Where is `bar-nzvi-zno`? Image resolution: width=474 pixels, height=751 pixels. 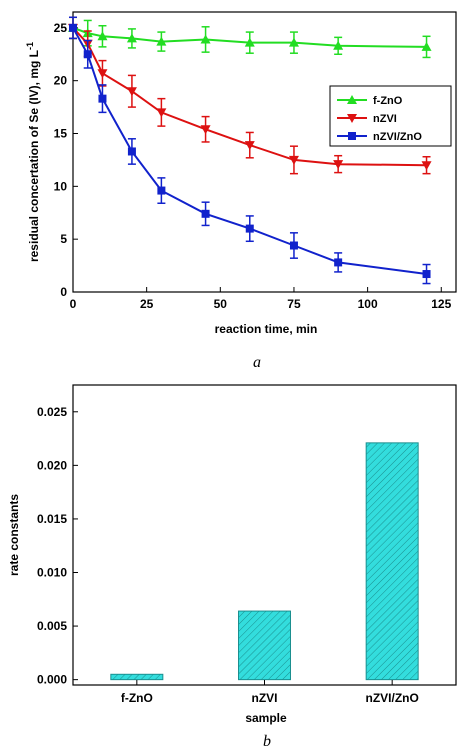 bar-nzvi-zno is located at coordinates (392, 561).